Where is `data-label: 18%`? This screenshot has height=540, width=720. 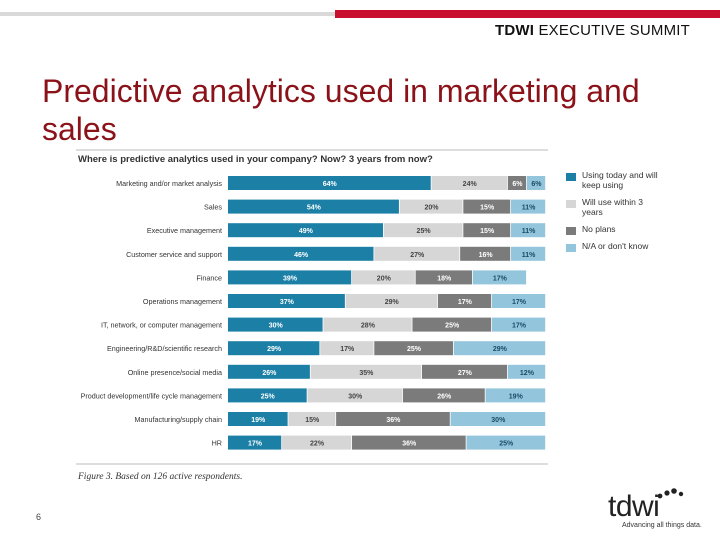 data-label: 18% is located at coordinates (444, 278).